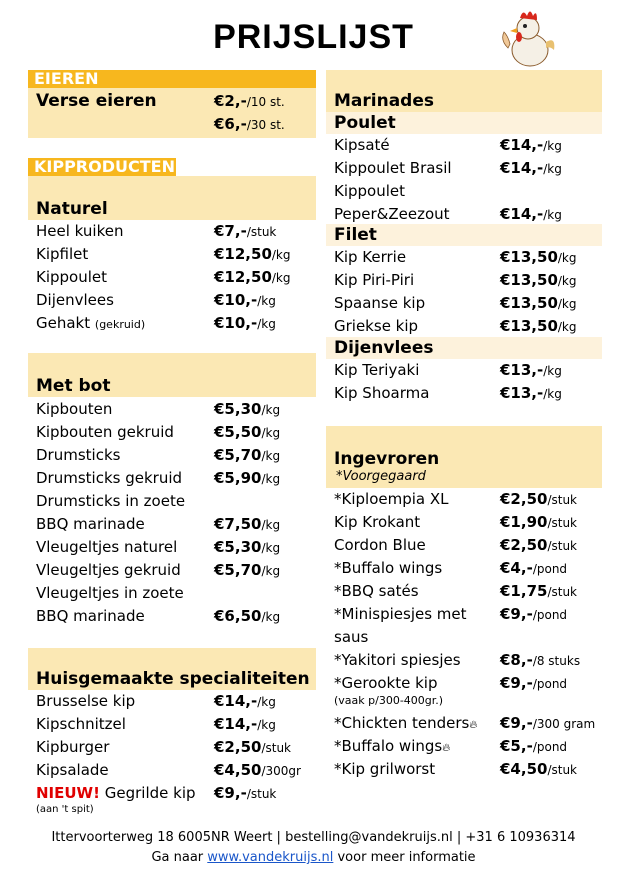  Describe the element at coordinates (150, 793) in the screenshot. I see `item-name: Gegrilde kip` at that location.